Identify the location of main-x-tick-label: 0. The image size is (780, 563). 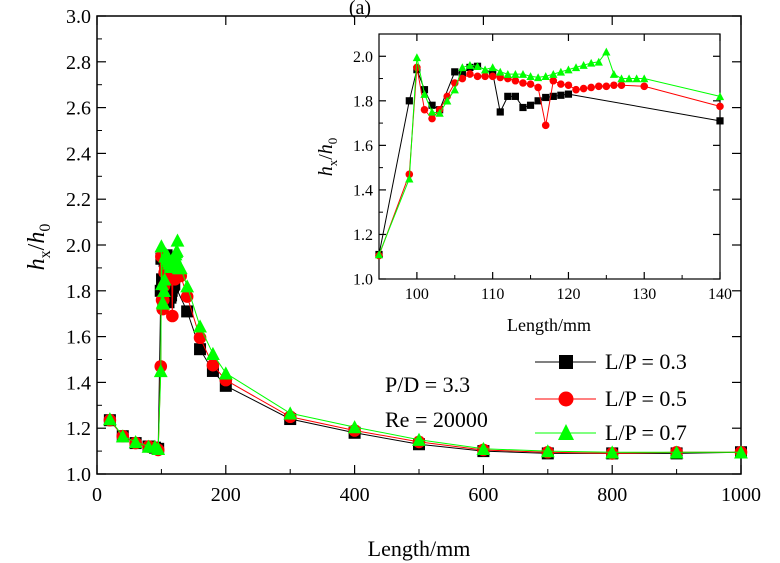
(97, 495).